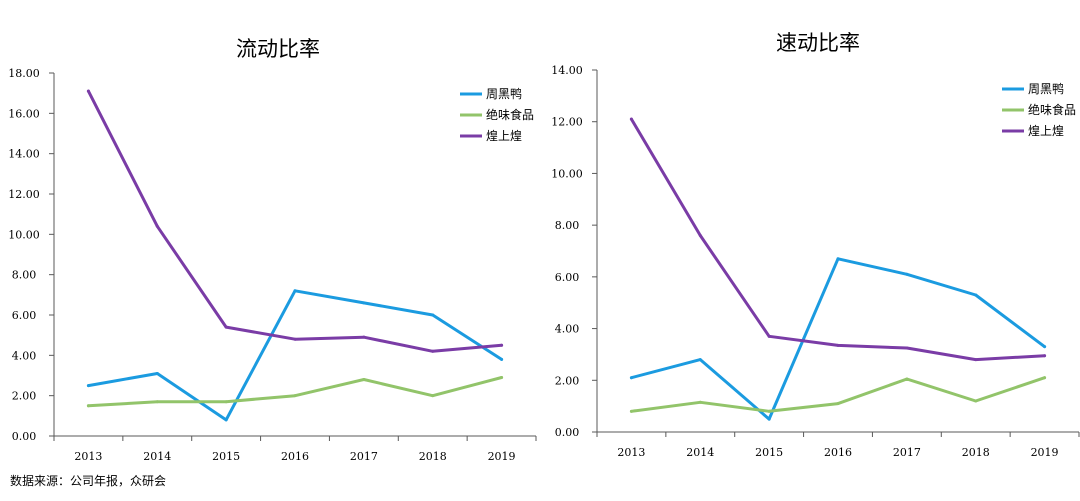 This screenshot has height=501, width=1080. What do you see at coordinates (88, 481) in the screenshot?
I see `source-note: 数据来源：公司年报，众研会` at bounding box center [88, 481].